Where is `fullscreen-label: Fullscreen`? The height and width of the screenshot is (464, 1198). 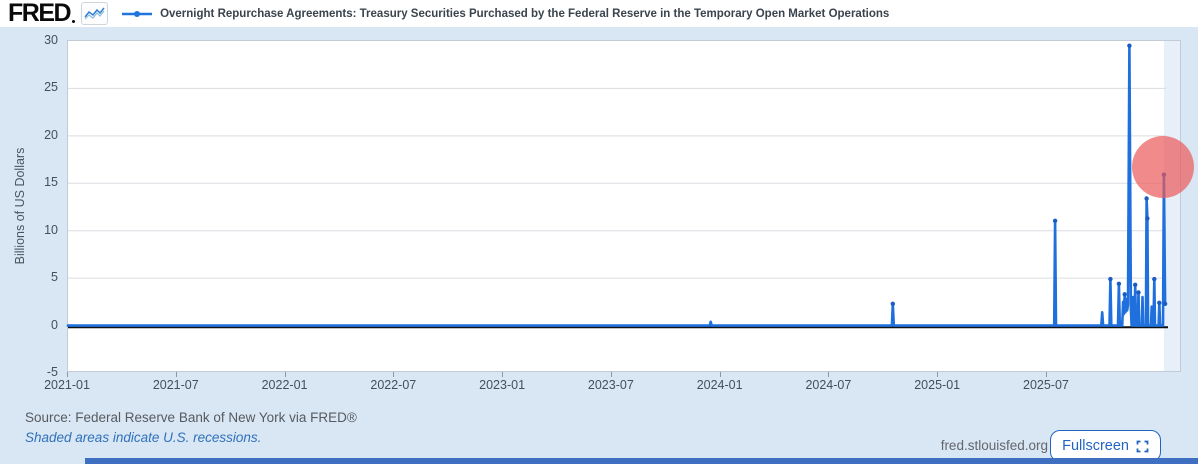 fullscreen-label: Fullscreen is located at coordinates (1095, 446).